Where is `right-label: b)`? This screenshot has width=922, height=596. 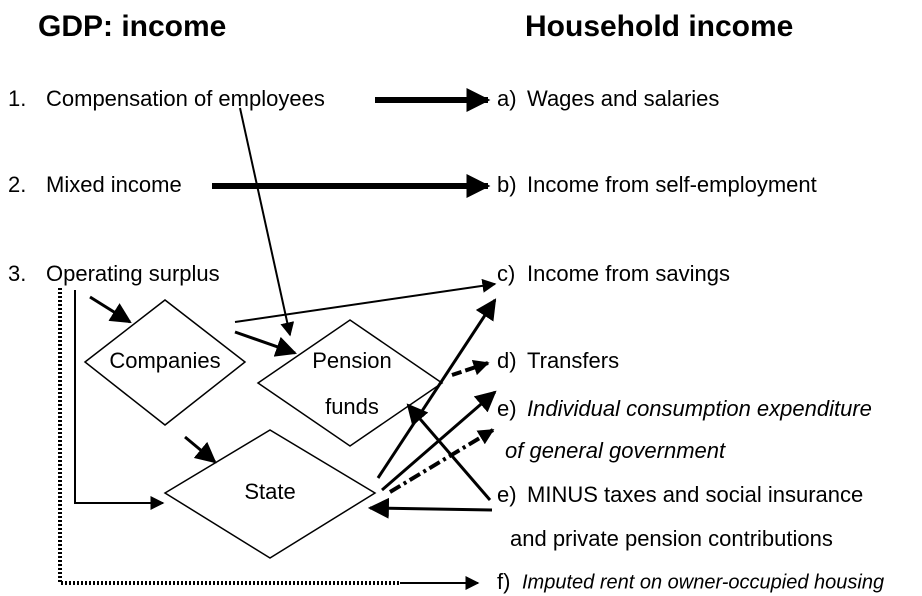 right-label: b) is located at coordinates (507, 184).